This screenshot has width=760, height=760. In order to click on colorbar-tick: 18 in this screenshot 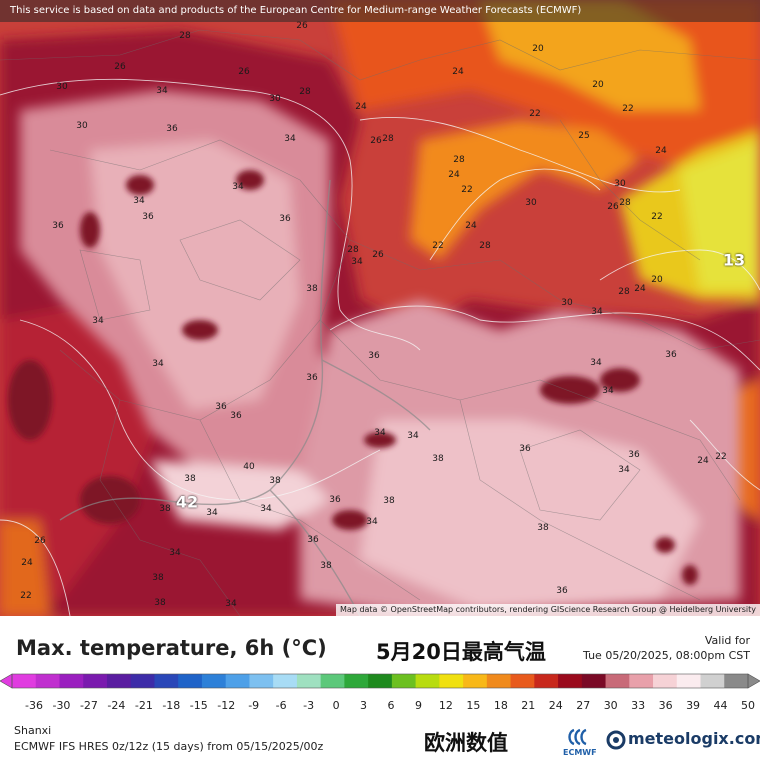, I will do `click(500, 705)`.